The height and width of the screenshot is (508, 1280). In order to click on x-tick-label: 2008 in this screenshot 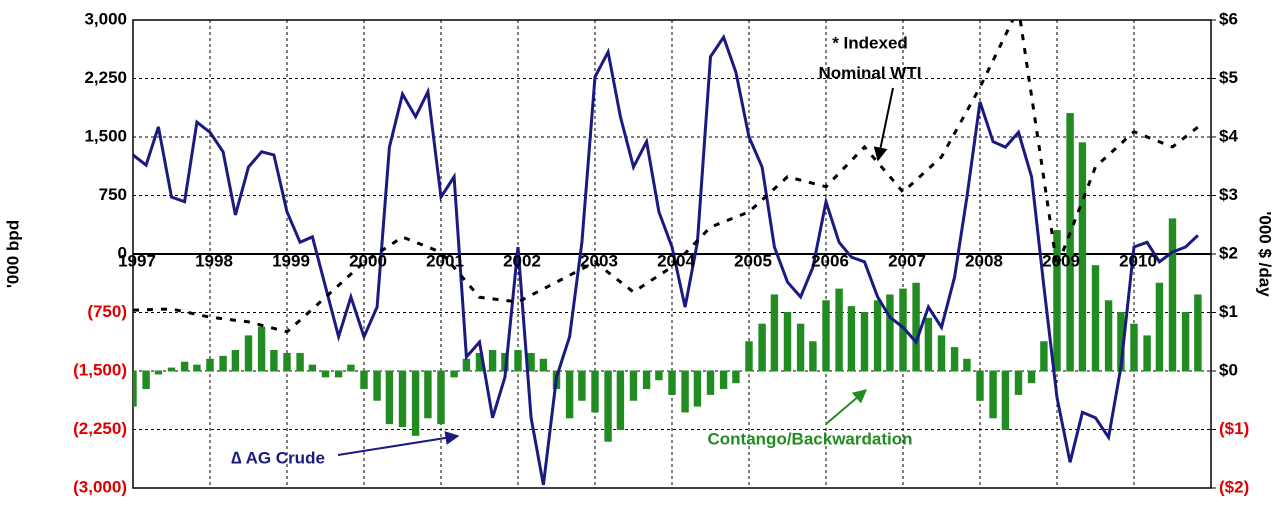, I will do `click(984, 260)`.